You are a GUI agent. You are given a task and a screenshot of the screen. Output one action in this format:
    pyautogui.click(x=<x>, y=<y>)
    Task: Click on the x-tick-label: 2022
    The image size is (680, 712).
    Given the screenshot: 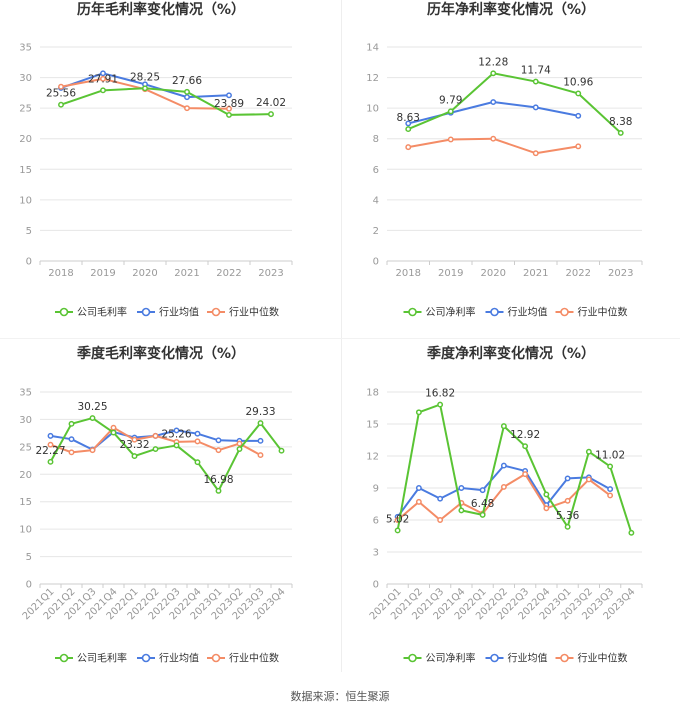 What is the action you would take?
    pyautogui.click(x=578, y=273)
    